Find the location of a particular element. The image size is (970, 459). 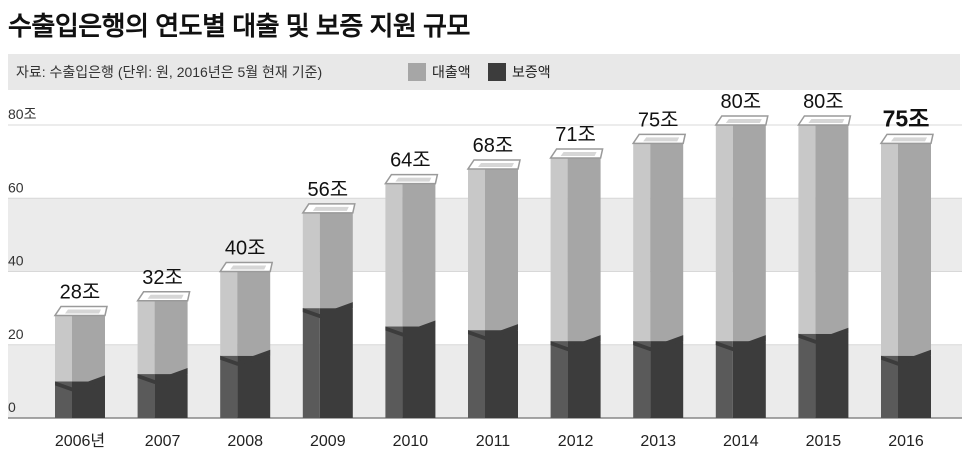

y-tick-label: 0 is located at coordinates (12, 407).